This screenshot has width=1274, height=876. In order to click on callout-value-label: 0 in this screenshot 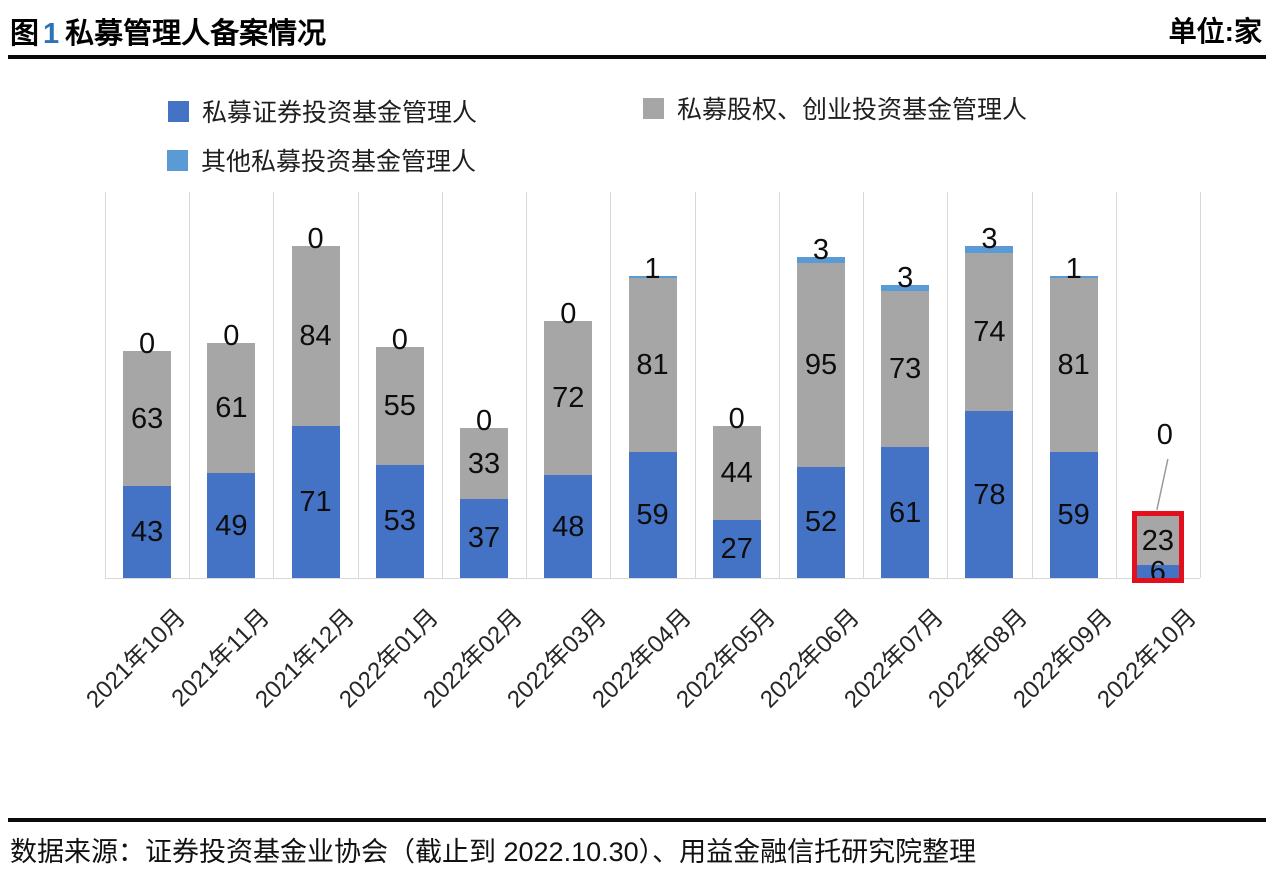, I will do `click(1164, 435)`.